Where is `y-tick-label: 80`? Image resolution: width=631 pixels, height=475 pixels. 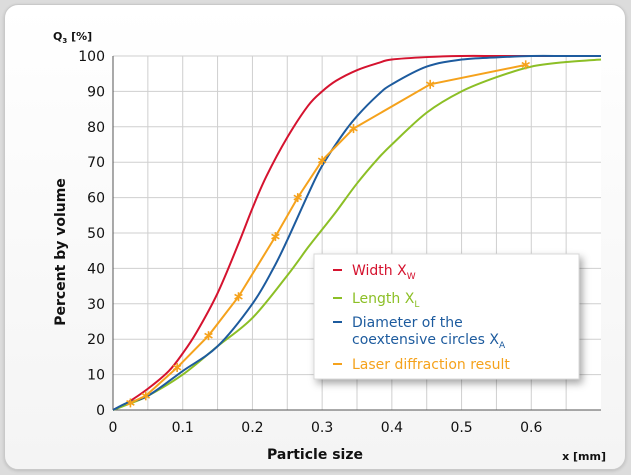 y-tick-label: 80 is located at coordinates (96, 128).